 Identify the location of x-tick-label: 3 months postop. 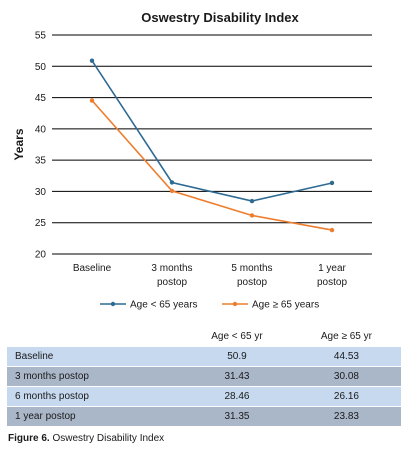
(171, 275).